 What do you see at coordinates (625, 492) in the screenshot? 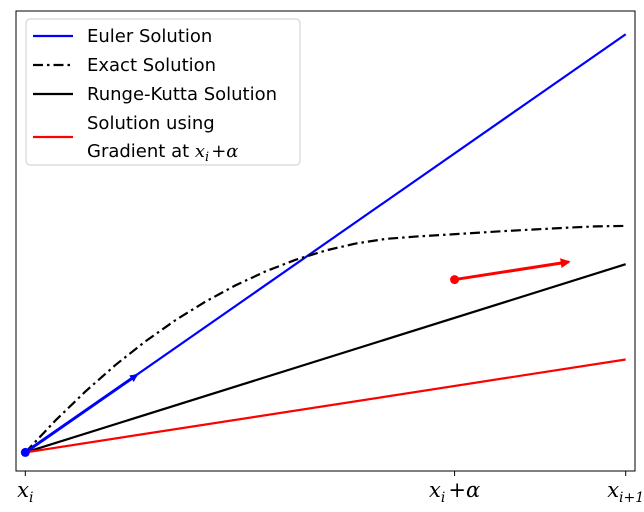
I see `x-tick-label-3: xi+1` at bounding box center [625, 492].